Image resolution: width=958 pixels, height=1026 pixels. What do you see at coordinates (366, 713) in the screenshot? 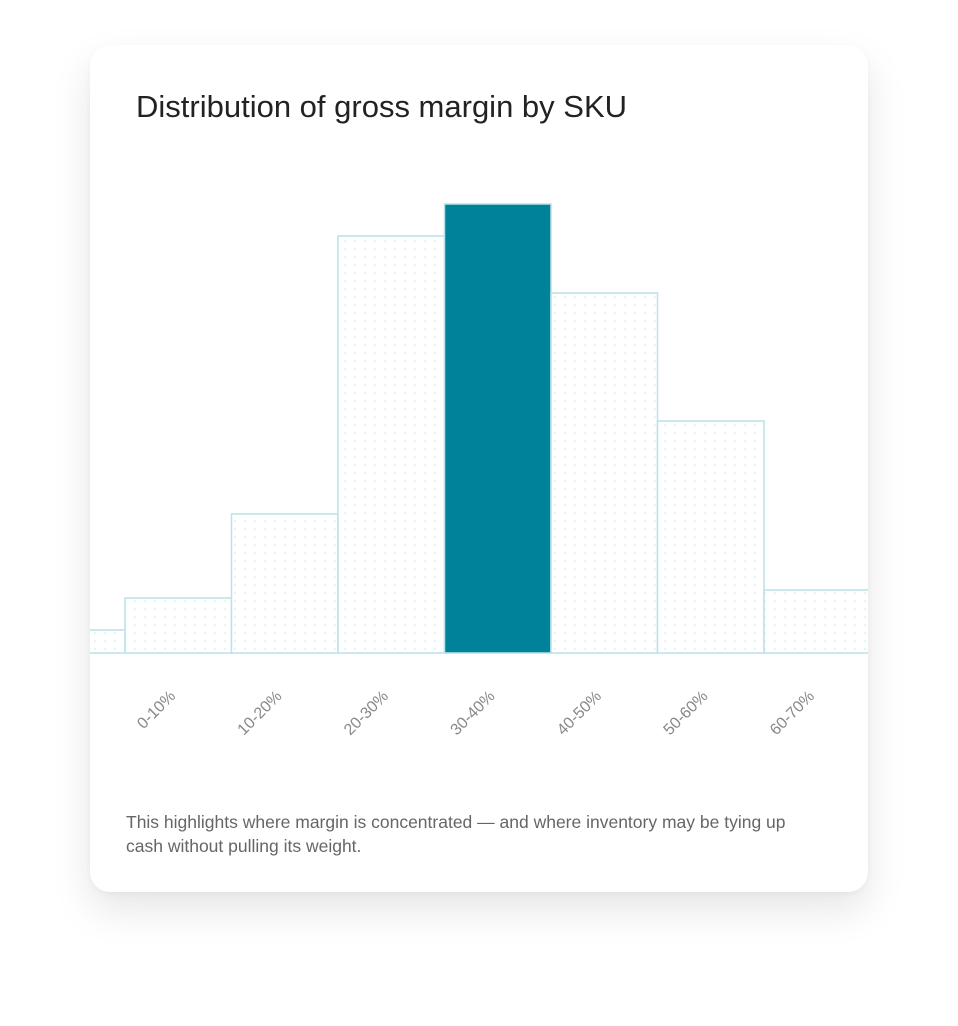
I see `x-tick-label: 20-30%` at bounding box center [366, 713].